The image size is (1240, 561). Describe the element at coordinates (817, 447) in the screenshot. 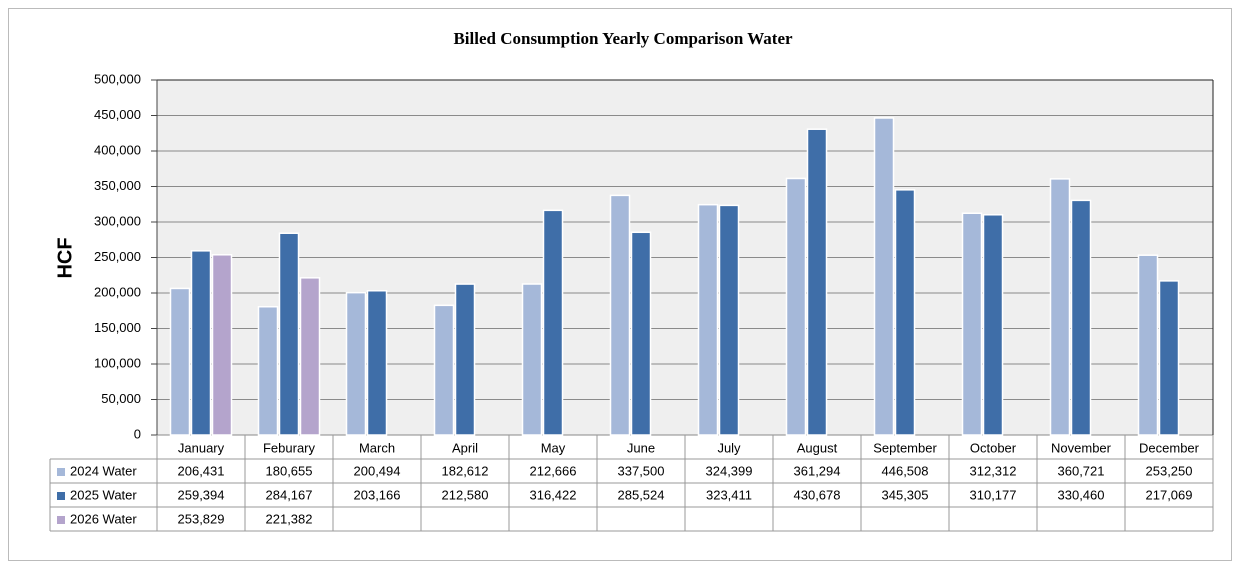

I see `x-tick-label: August` at that location.